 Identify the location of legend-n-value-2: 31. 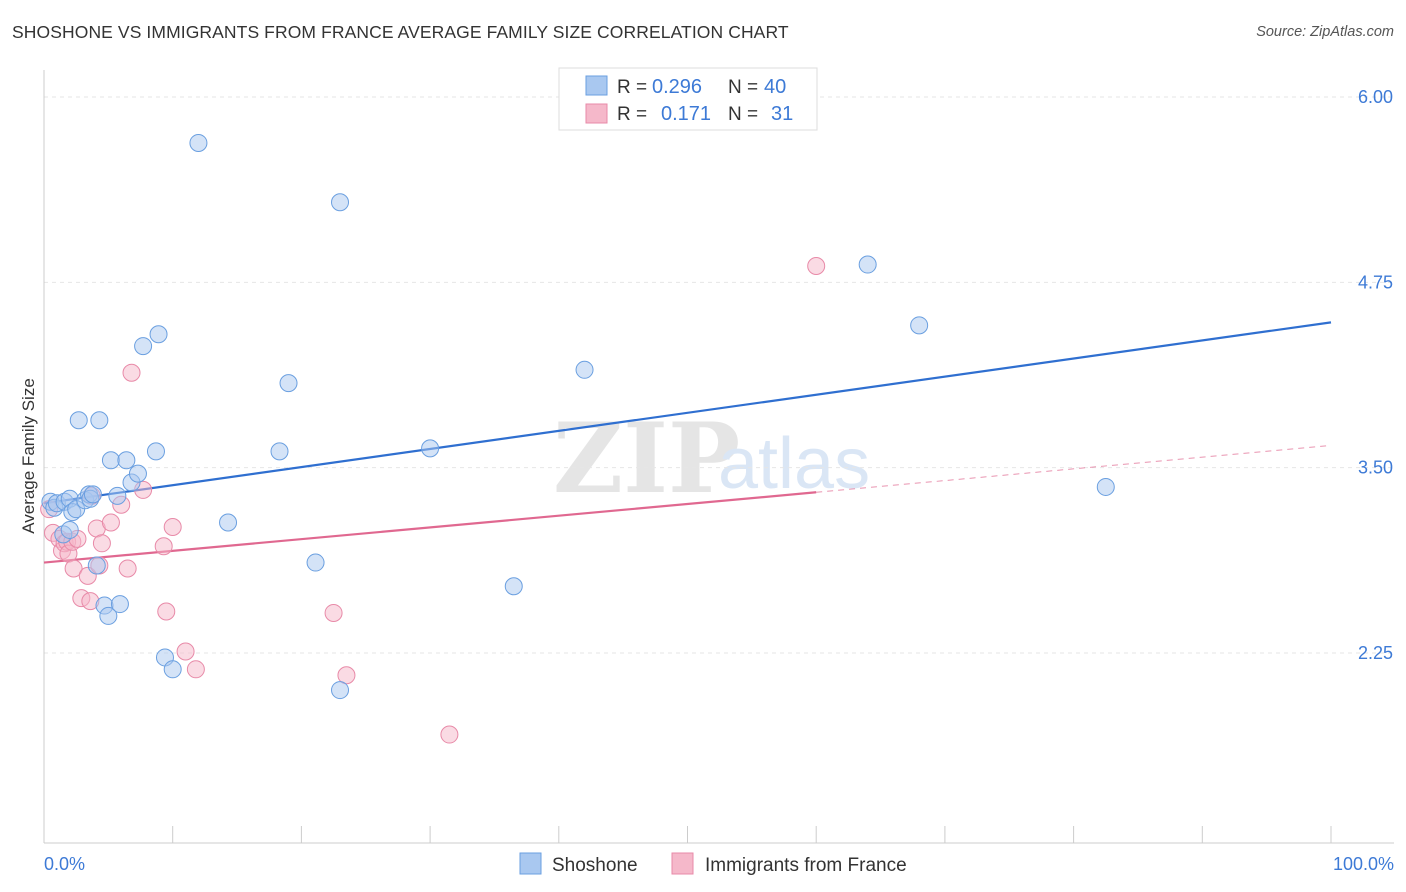
(782, 114).